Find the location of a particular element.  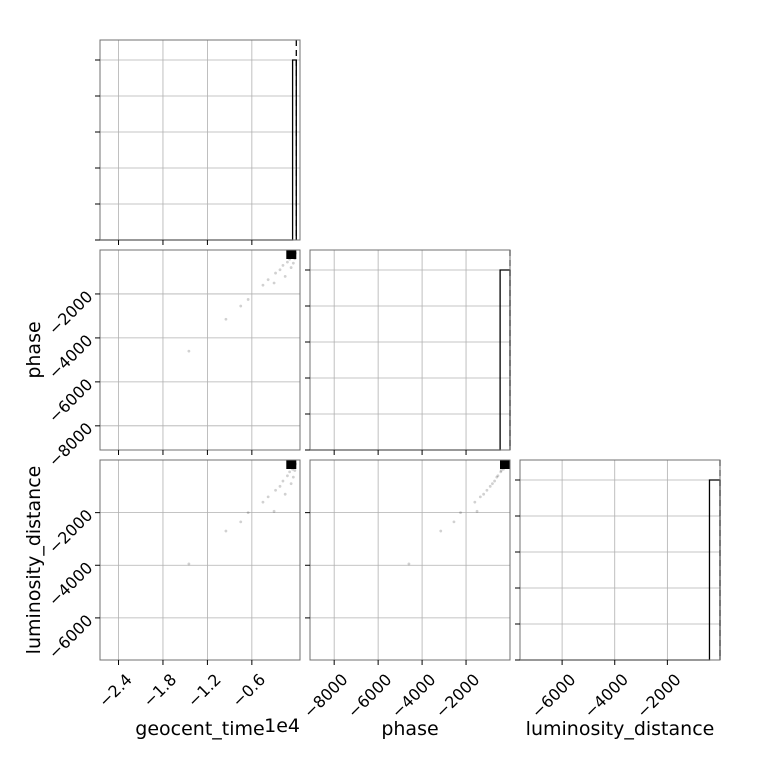

scatter-geocent_time-vs-luminosity_distance-density-peak is located at coordinates (291, 464).